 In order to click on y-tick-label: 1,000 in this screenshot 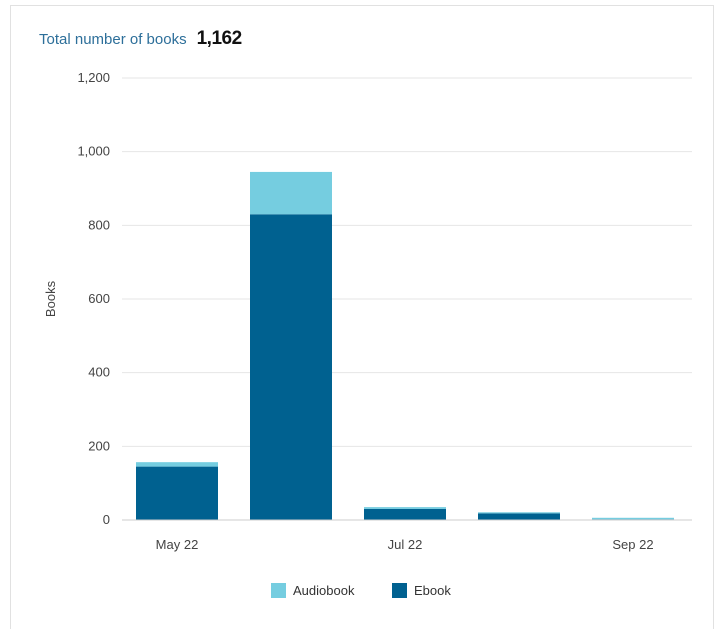, I will do `click(93, 151)`.